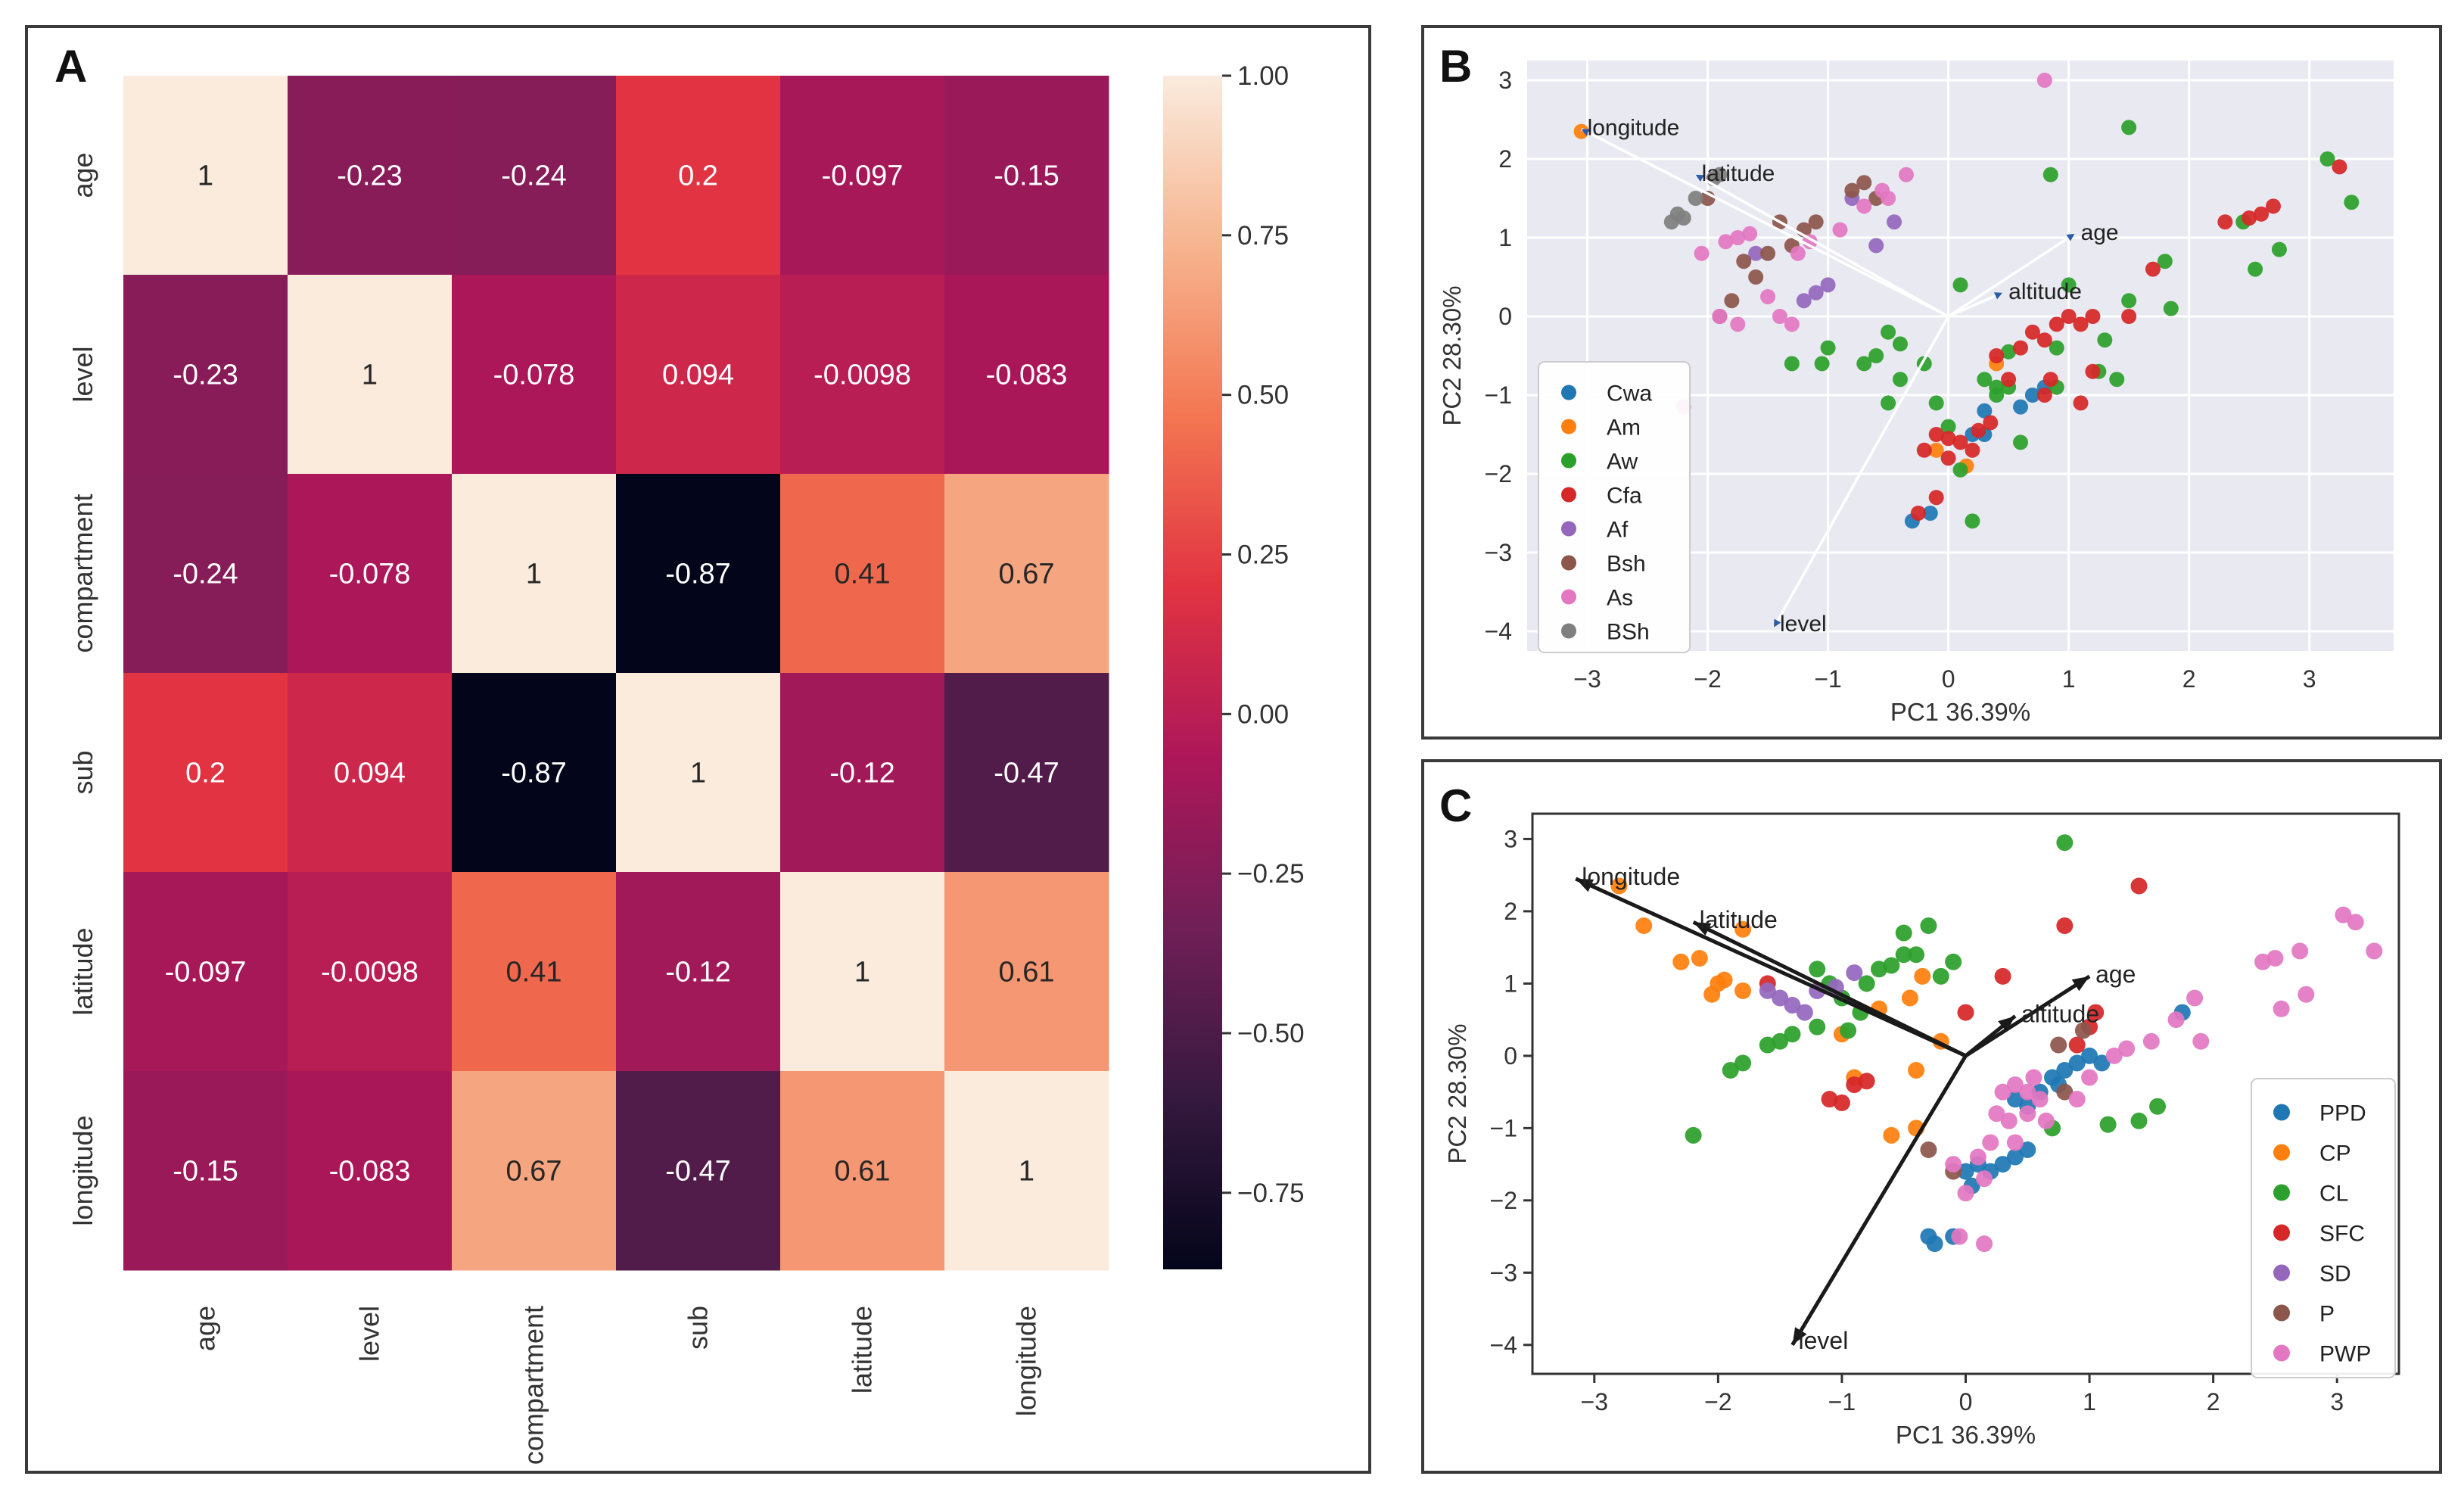  I want to click on y-tick-label: 2, so click(1505, 159).